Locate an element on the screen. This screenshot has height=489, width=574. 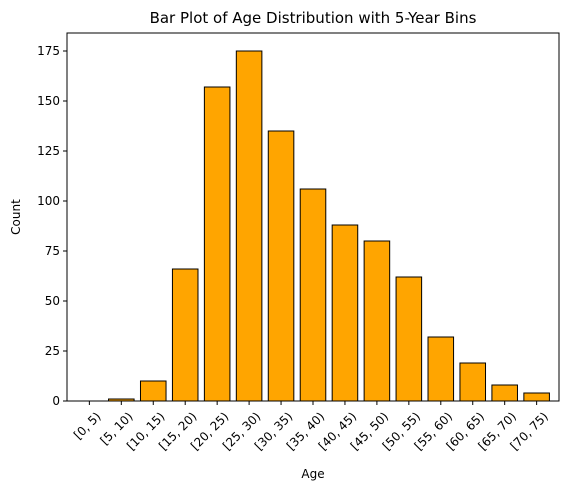
y-axis: 0 25 50 75 100 125 150 175 is located at coordinates (52, 226).